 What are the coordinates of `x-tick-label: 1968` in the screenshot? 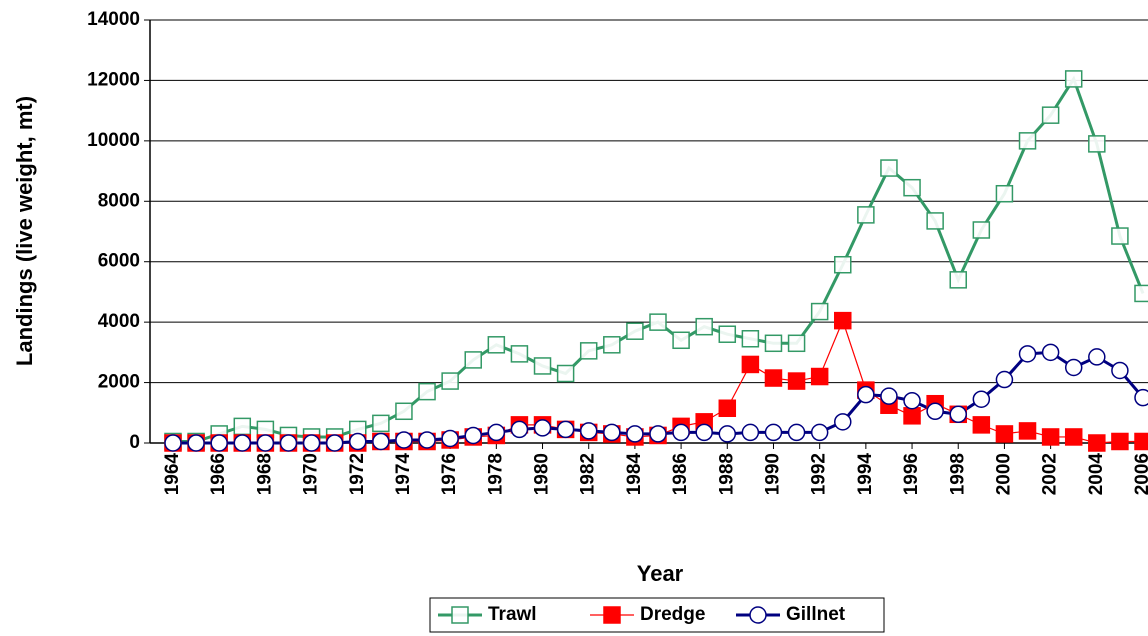 It's located at (264, 474).